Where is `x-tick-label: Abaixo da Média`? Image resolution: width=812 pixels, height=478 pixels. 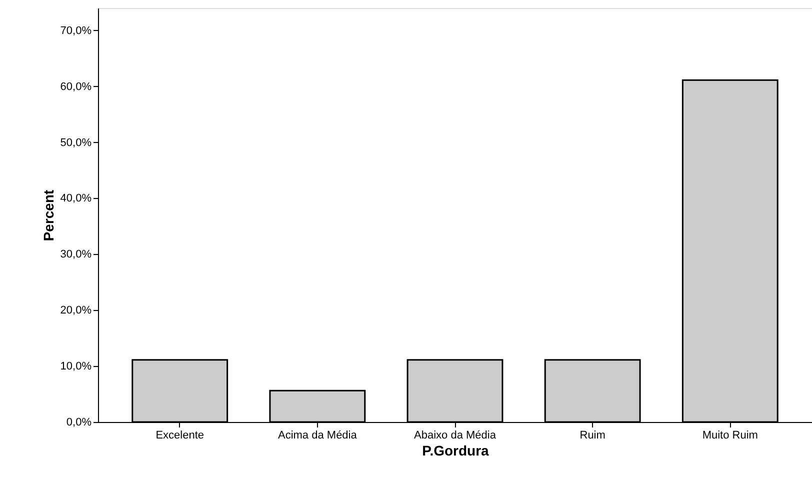
x-tick-label: Abaixo da Média is located at coordinates (455, 436).